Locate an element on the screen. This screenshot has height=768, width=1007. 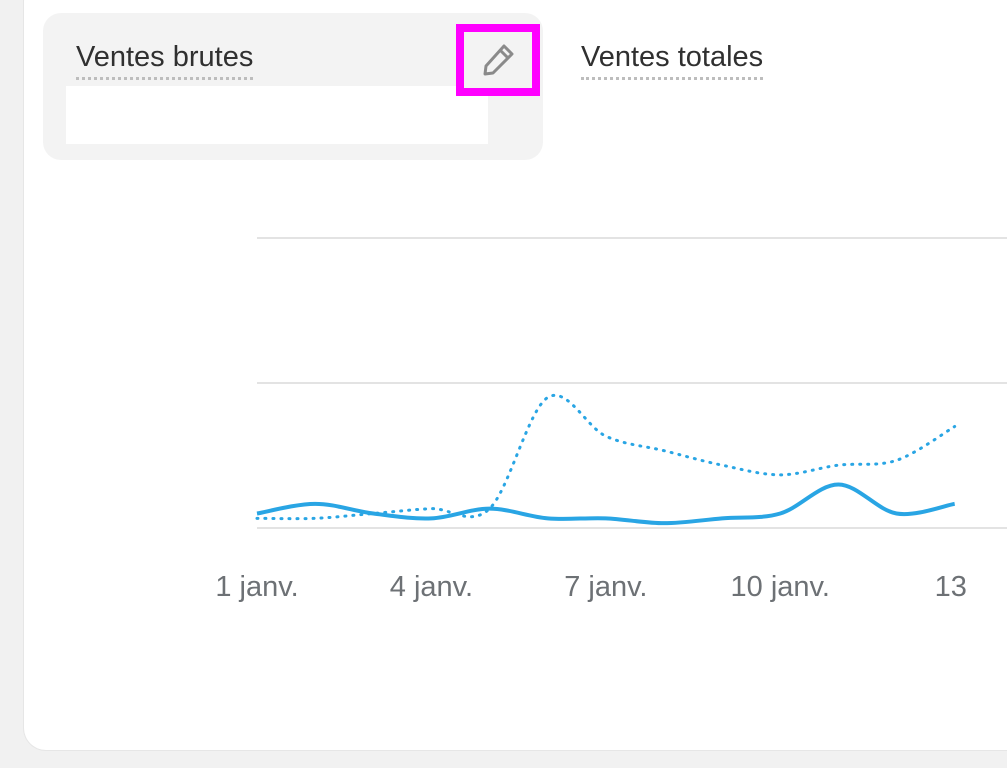
x-tick-label: 7 janv. is located at coordinates (605, 587).